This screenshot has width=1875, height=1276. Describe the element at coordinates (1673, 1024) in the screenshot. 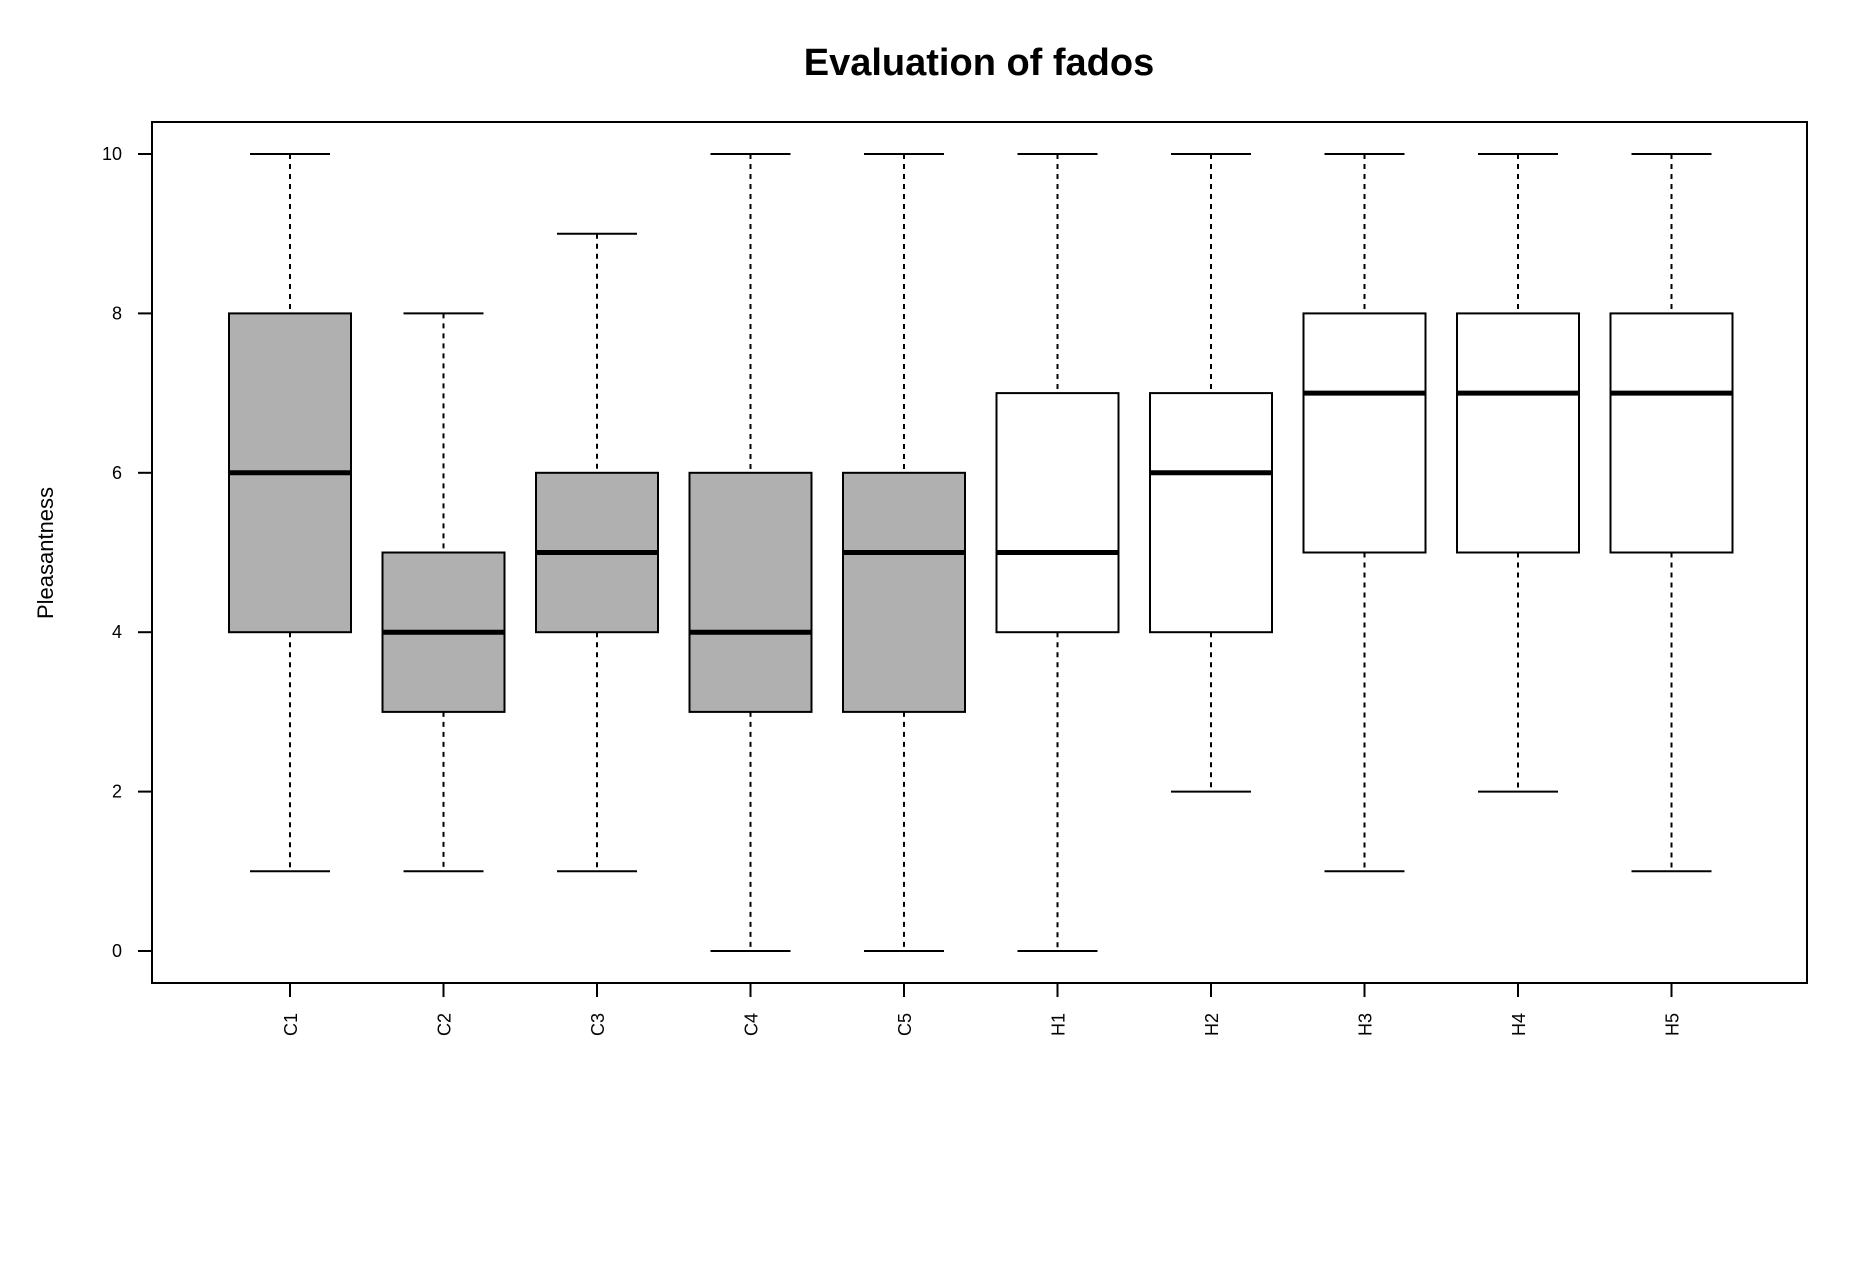

I see `x-tick-label: H5` at that location.